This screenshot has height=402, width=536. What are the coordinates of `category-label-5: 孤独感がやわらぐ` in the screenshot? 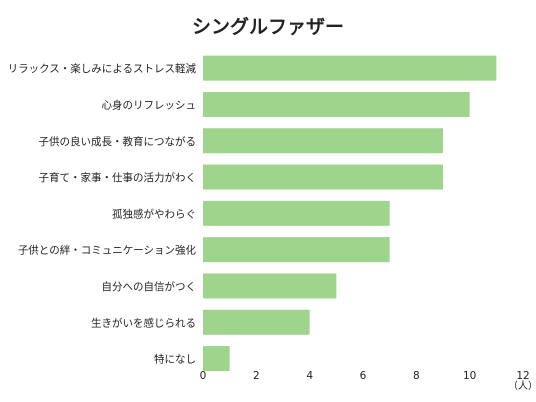 It's located at (154, 213).